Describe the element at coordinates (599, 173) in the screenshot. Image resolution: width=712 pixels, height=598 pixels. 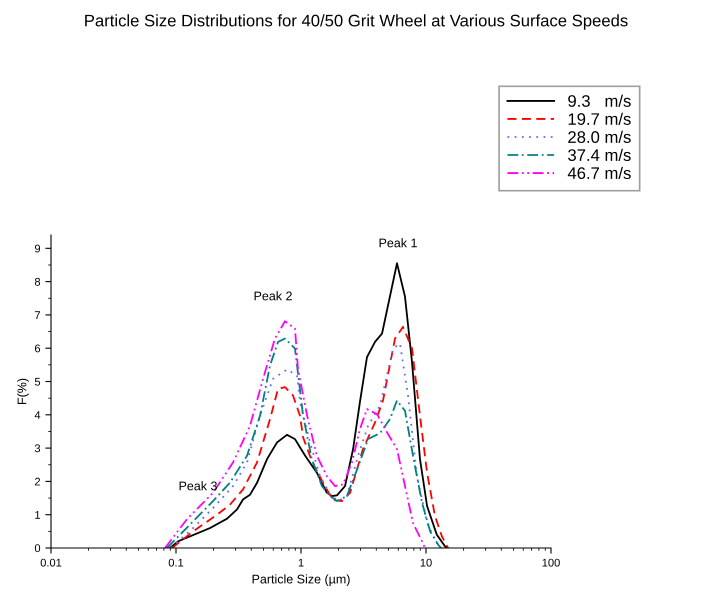
I see `legend-label: 46.7 m/s` at that location.